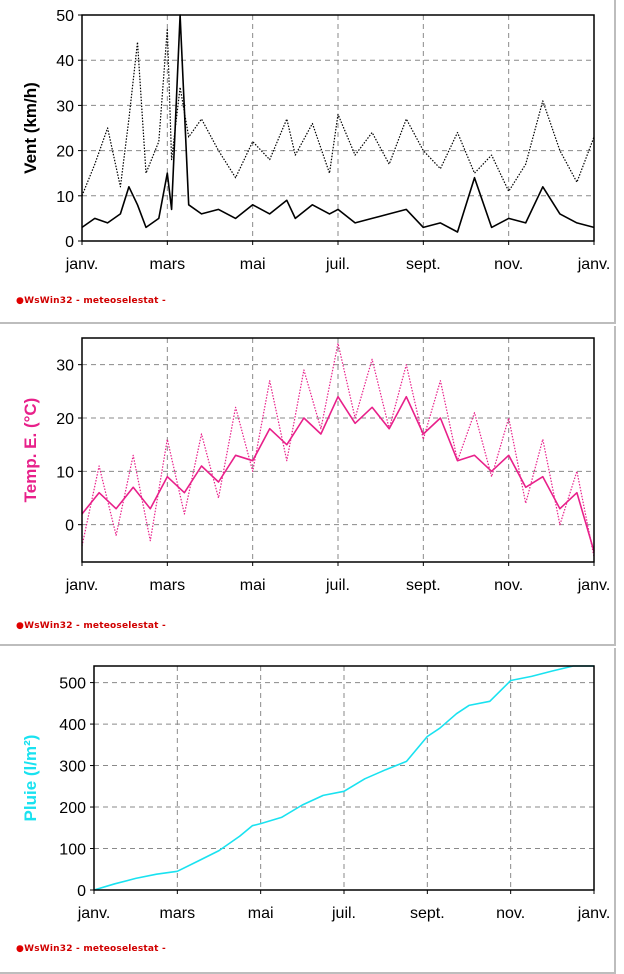  What do you see at coordinates (72, 725) in the screenshot?
I see `y-tick-label: 400` at bounding box center [72, 725].